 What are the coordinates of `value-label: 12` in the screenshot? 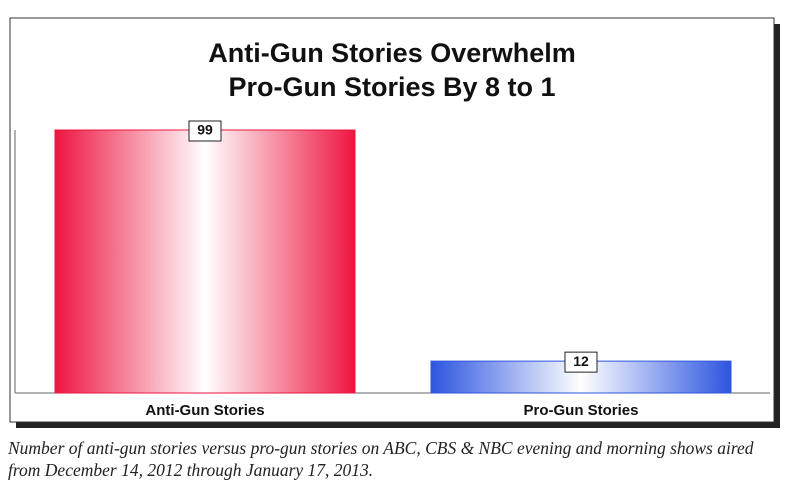 It's located at (581, 361).